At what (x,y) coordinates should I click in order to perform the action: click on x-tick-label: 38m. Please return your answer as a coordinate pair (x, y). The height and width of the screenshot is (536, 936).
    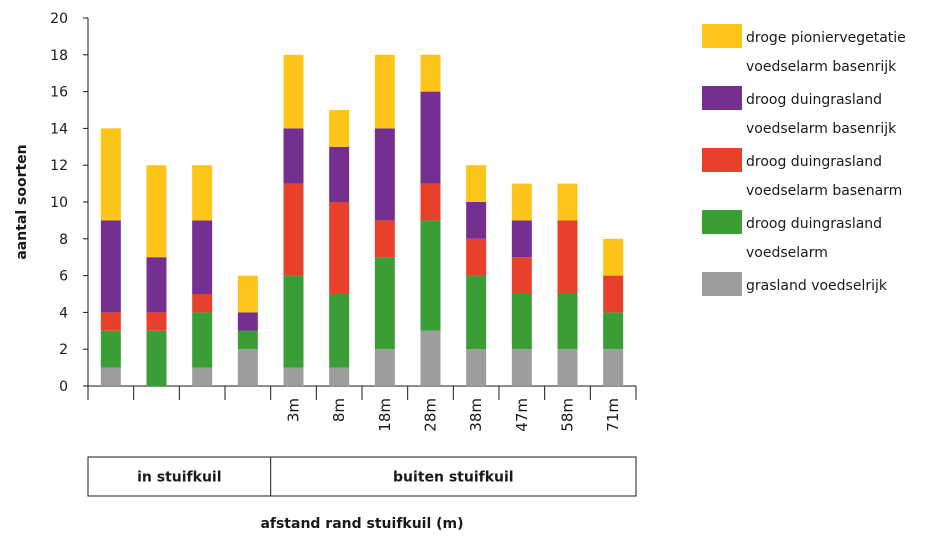
    Looking at the image, I should click on (476, 415).